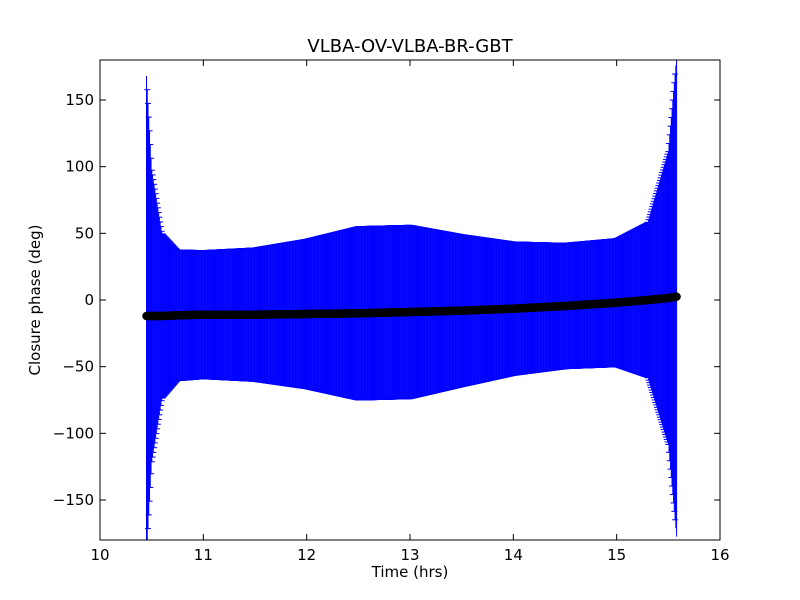 The width and height of the screenshot is (800, 600). Describe the element at coordinates (73, 433) in the screenshot. I see `y-tick-label: −100` at that location.